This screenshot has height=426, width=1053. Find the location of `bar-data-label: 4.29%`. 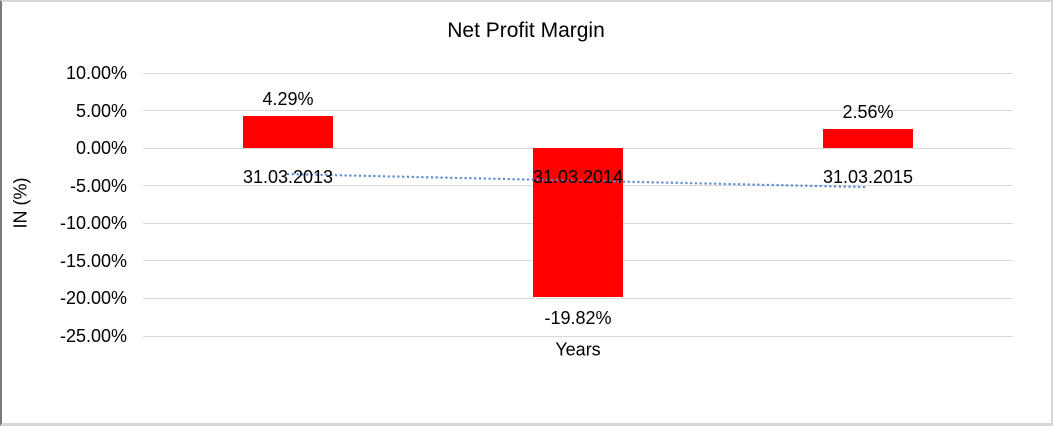

bar-data-label: 4.29% is located at coordinates (288, 98).